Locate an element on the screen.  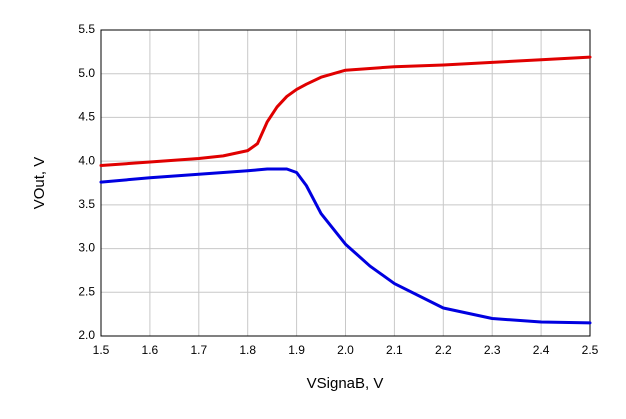
y-tick-label: 3.0 is located at coordinates (86, 248).